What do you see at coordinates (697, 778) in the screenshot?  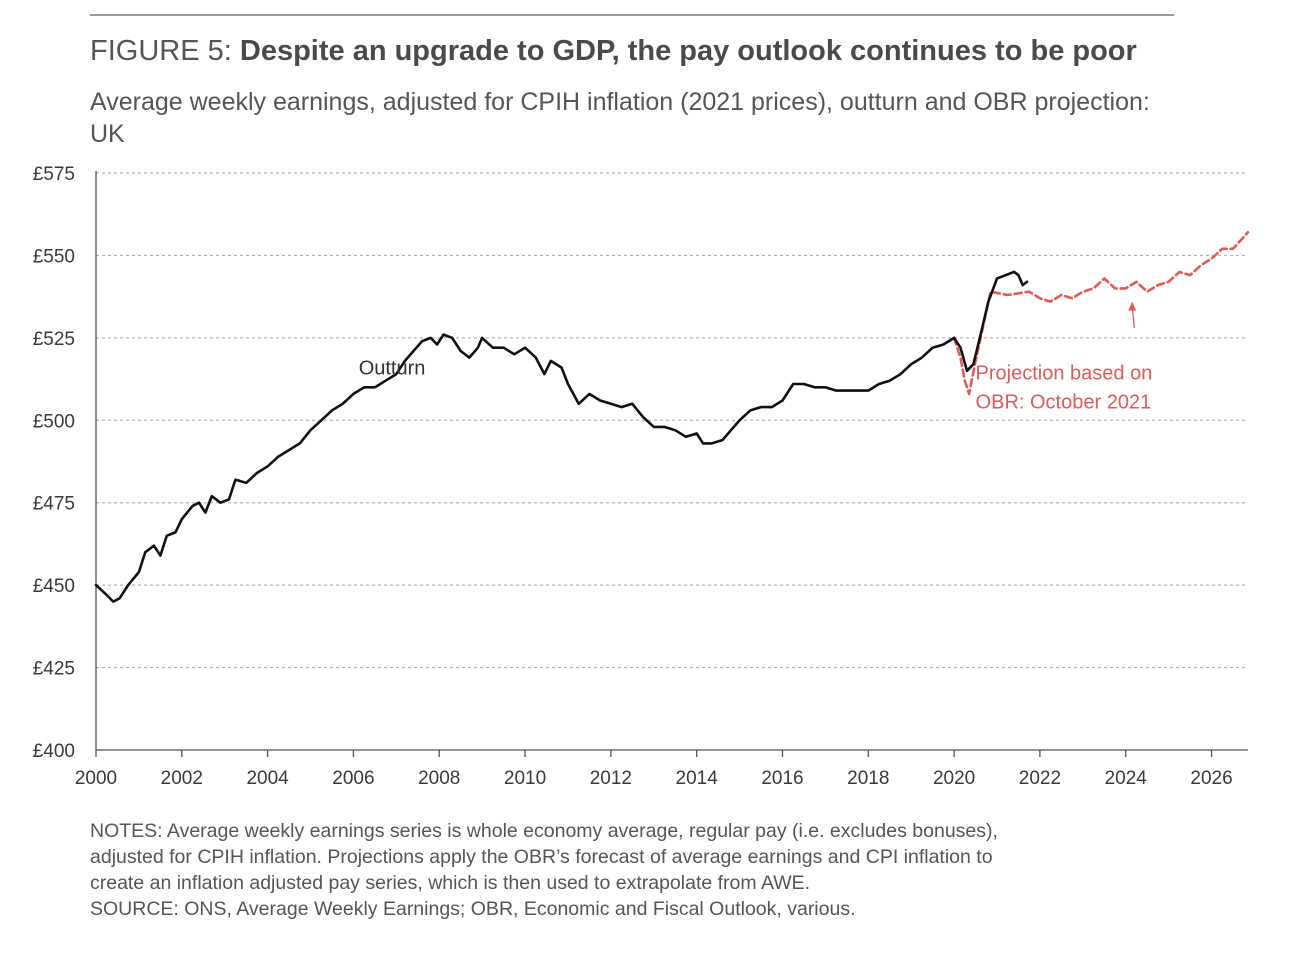 I see `x-tick-label: 2014` at bounding box center [697, 778].